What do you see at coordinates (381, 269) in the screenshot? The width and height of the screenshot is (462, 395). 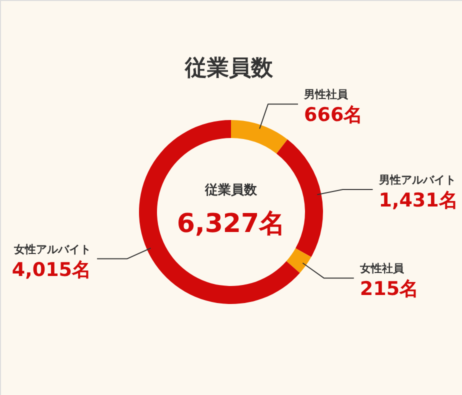 I see `slice-label: 女性社員` at bounding box center [381, 269].